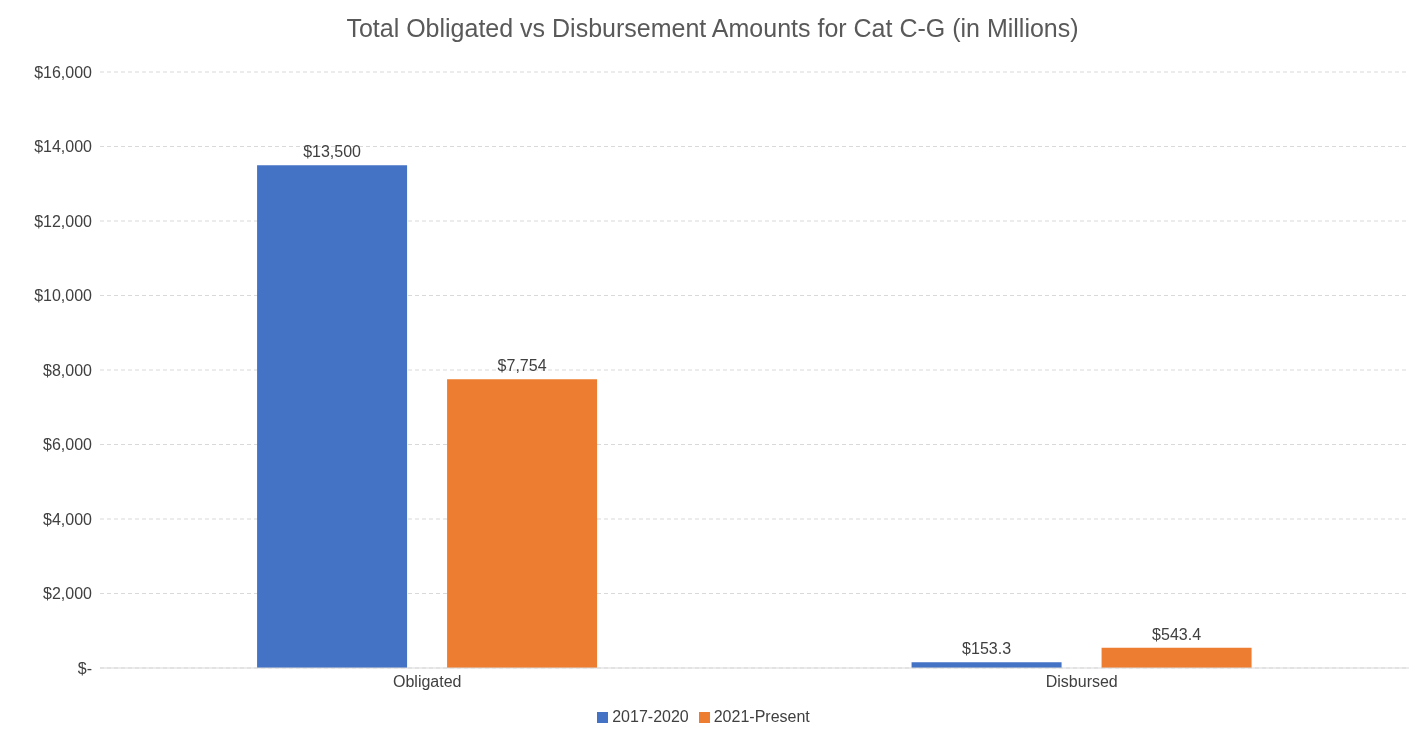 The image size is (1425, 732). Describe the element at coordinates (761, 716) in the screenshot. I see `legend-label: 2021-Present` at that location.